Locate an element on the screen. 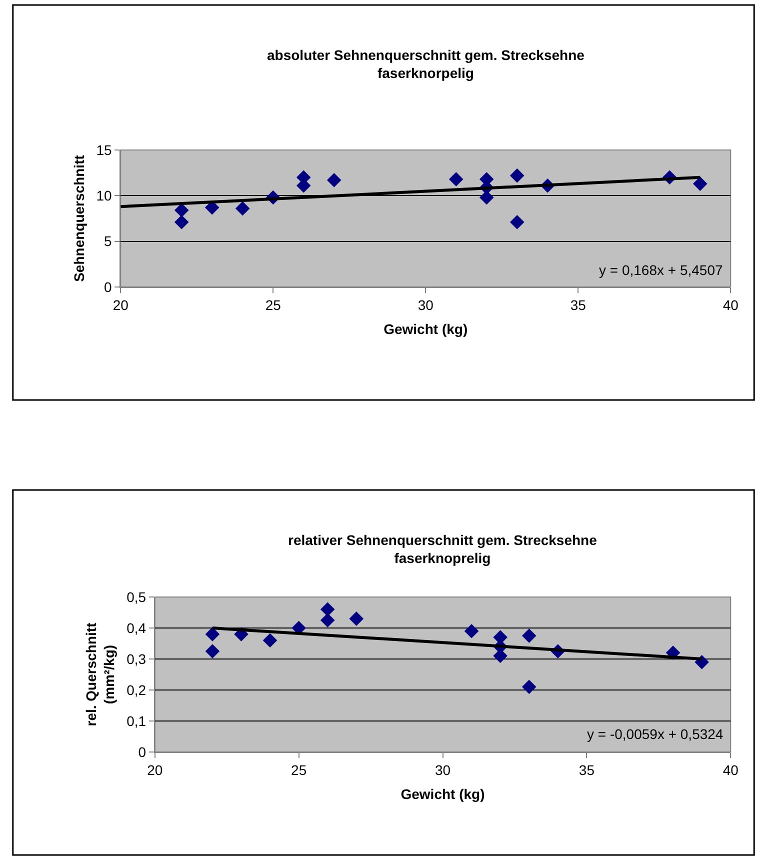 Image resolution: width=768 pixels, height=859 pixels. y-tick-label: 10 is located at coordinates (104, 196).